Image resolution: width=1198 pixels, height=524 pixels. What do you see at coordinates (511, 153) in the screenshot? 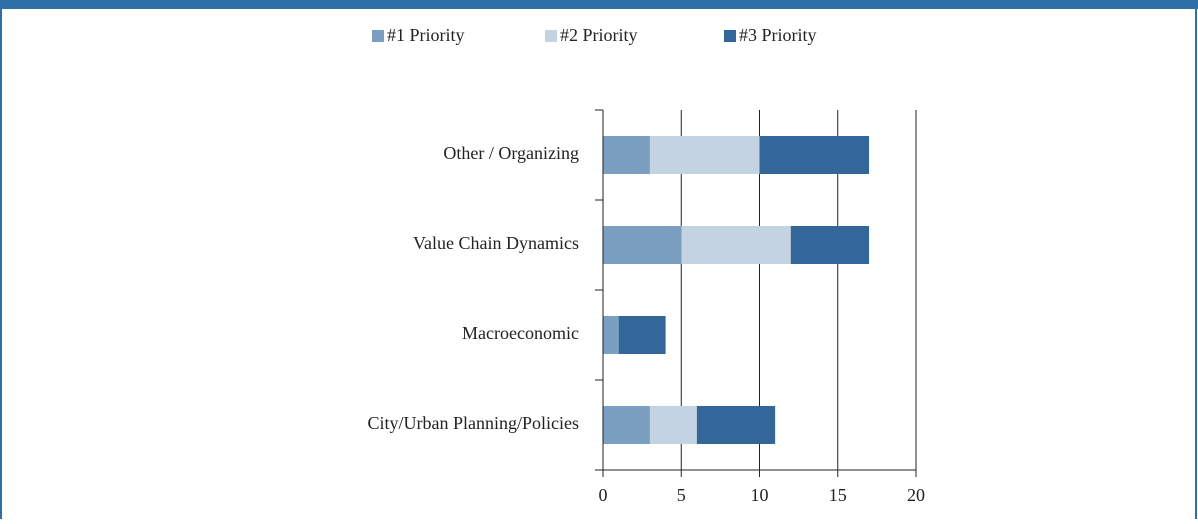
I see `y-tick-label: Other / Organizing` at bounding box center [511, 153].